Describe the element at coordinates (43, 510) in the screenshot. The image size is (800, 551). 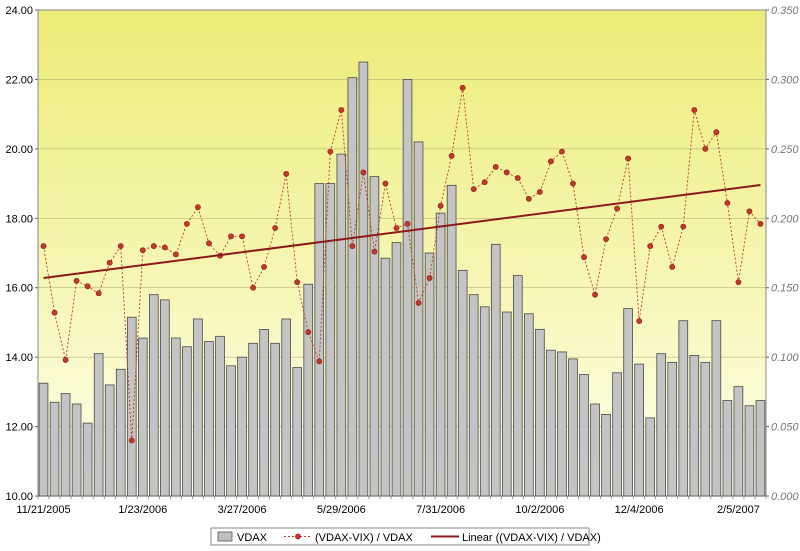
I see `x-tick-label: 11/21/2005` at that location.